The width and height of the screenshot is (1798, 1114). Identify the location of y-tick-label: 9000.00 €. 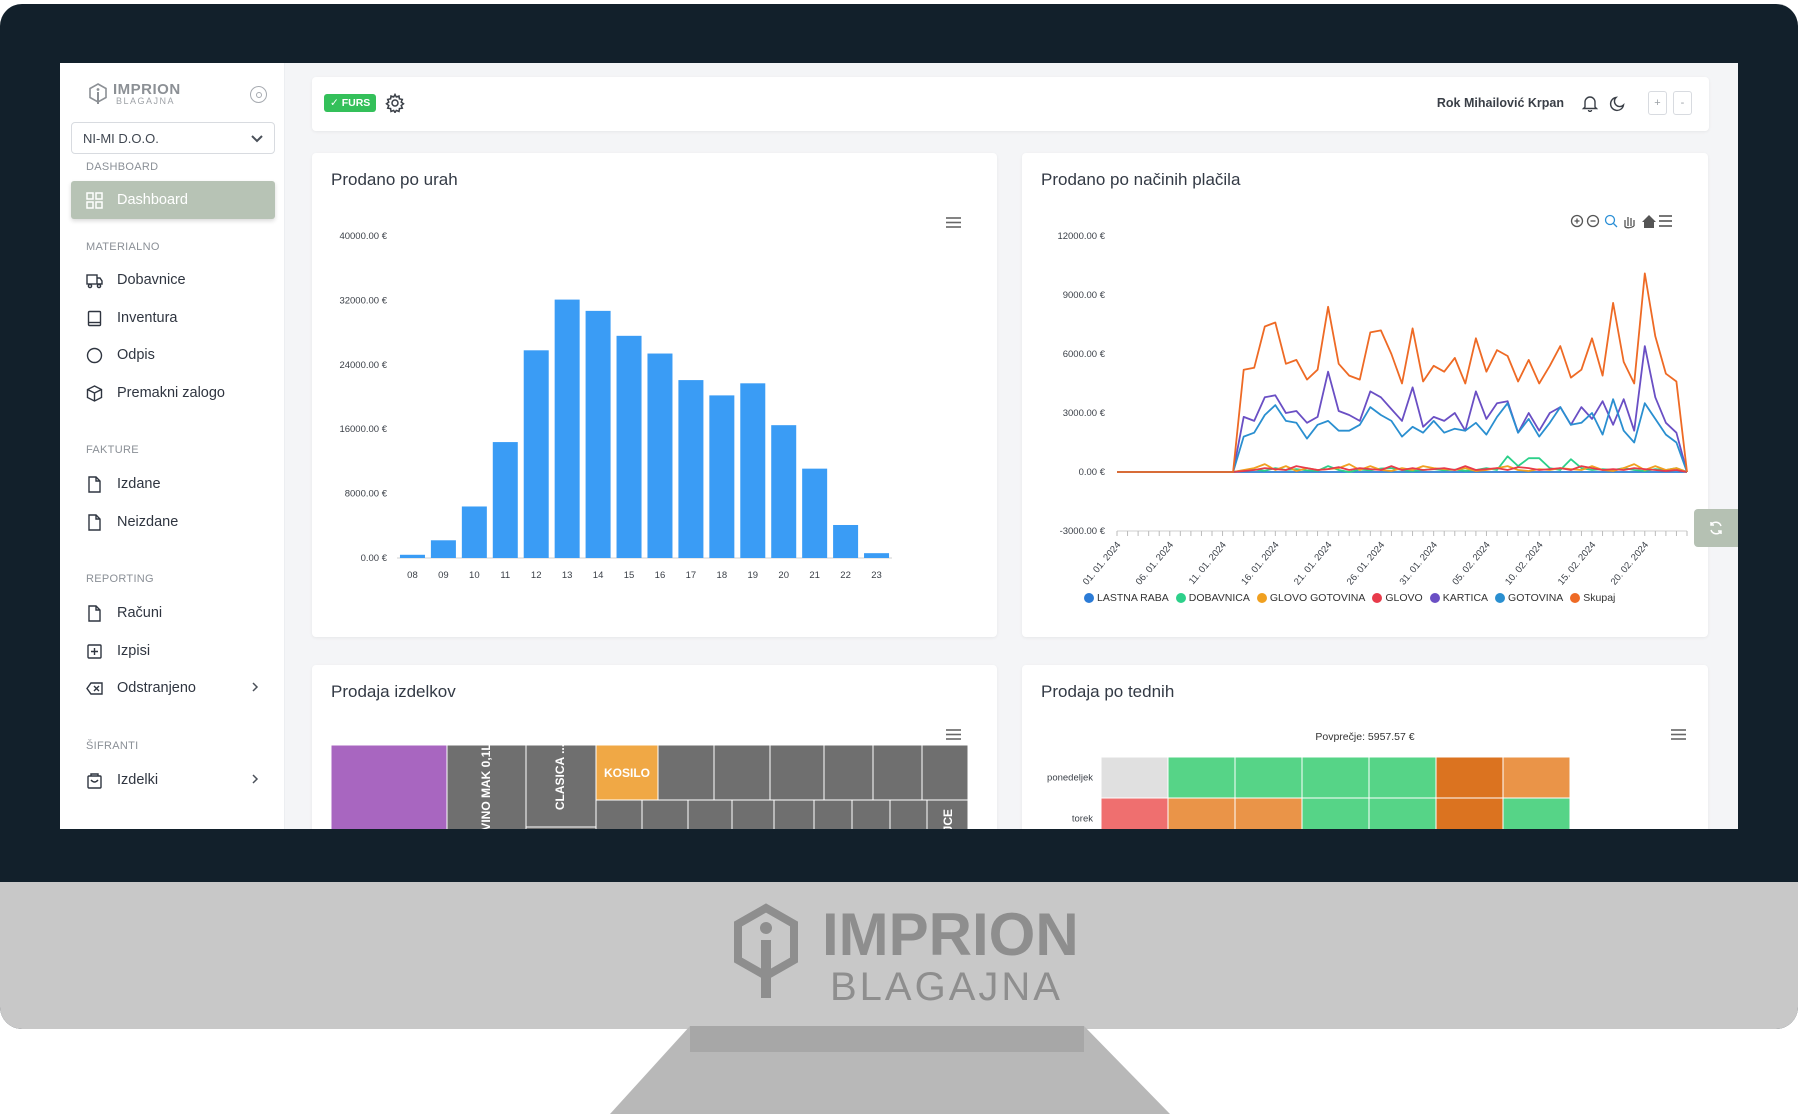
(1084, 295).